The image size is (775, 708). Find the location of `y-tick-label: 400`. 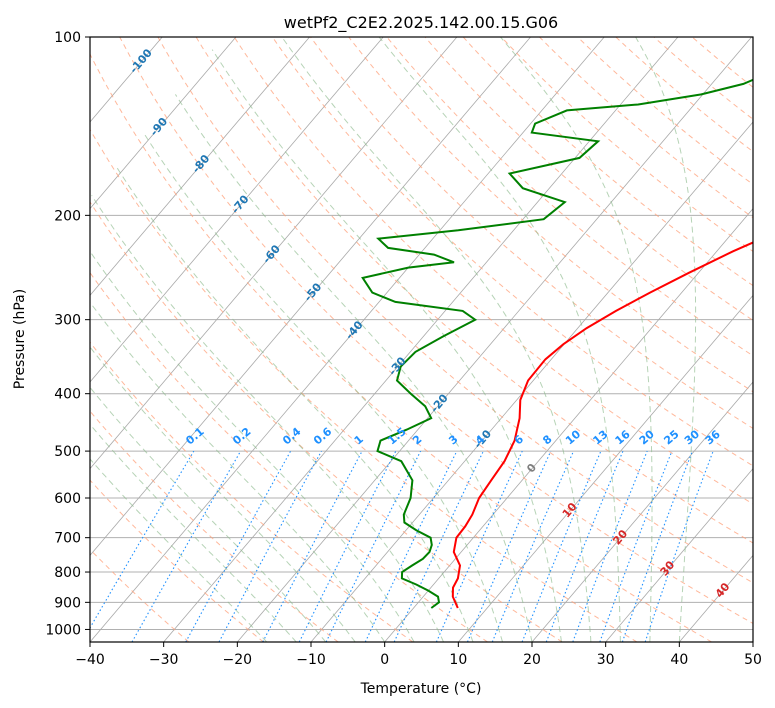

y-tick-label: 400 is located at coordinates (67, 395).